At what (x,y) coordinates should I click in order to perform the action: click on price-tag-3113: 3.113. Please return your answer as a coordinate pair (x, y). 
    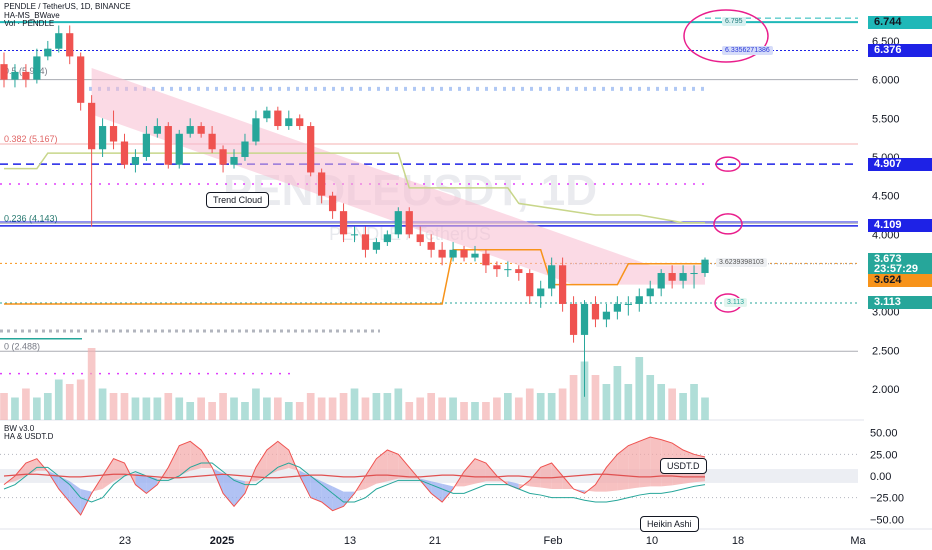
    Looking at the image, I should click on (900, 303).